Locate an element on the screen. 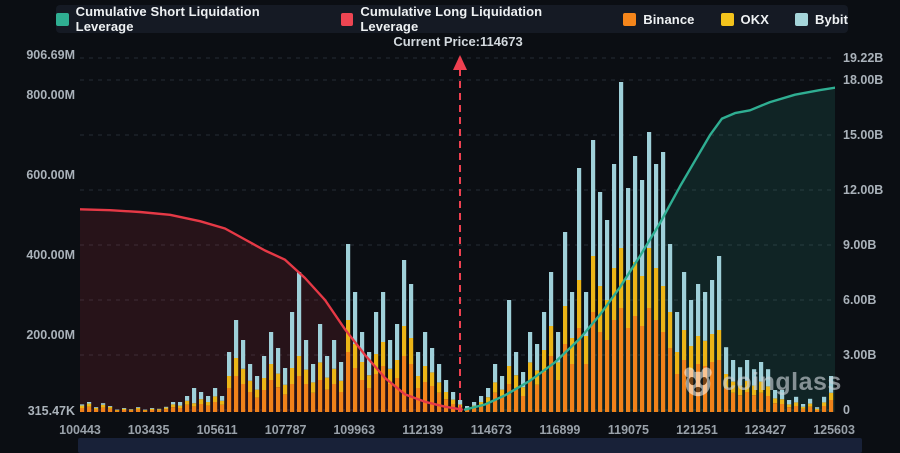 The height and width of the screenshot is (453, 900). x-axis-tick: 100443 is located at coordinates (80, 430).